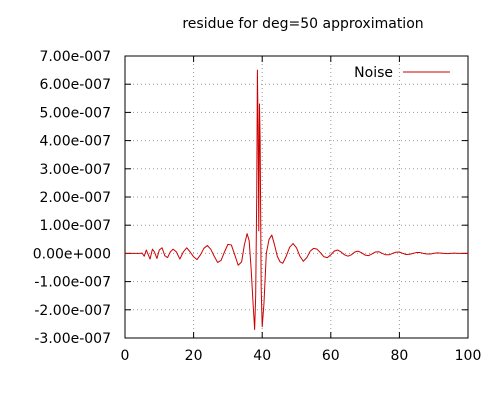  Describe the element at coordinates (402, 73) in the screenshot. I see `legend: Noise` at that location.